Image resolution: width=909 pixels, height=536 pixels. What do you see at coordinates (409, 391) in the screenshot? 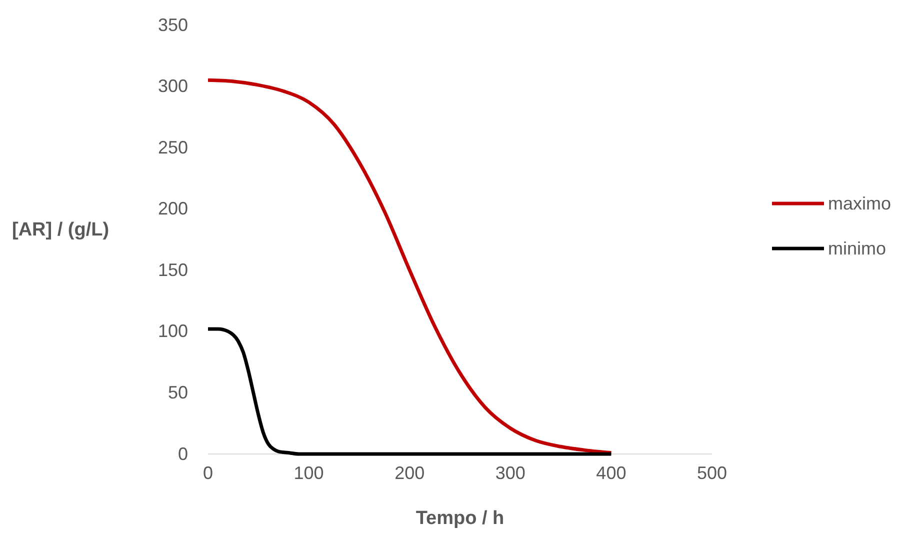
I see `line-series` at bounding box center [409, 391].